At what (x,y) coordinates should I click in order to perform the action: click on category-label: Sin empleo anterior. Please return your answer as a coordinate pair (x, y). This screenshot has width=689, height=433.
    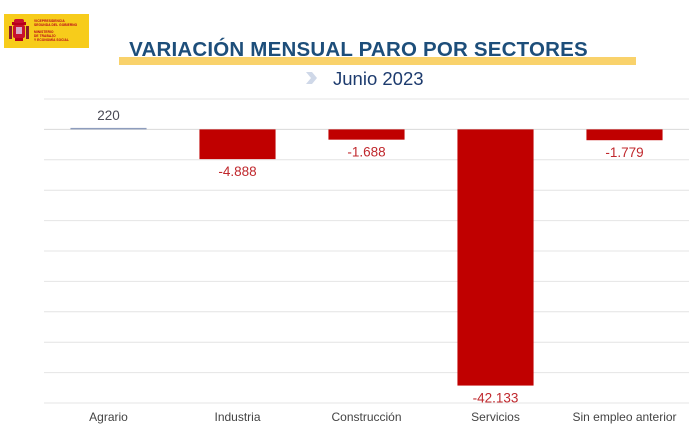
    Looking at the image, I should click on (624, 417).